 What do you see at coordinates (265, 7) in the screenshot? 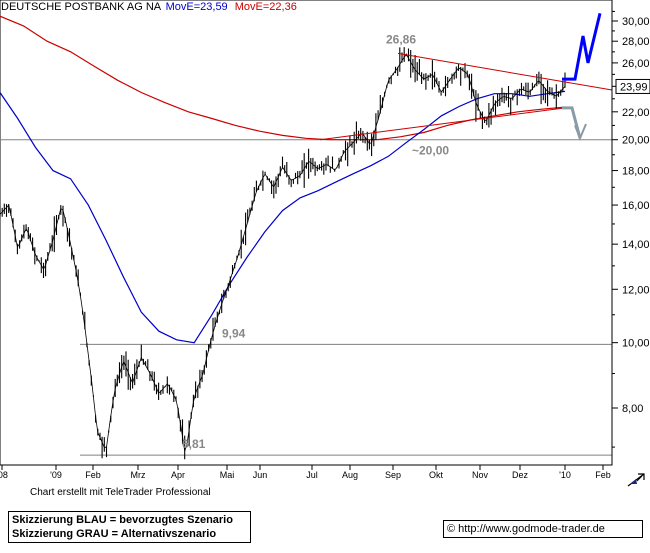
I see `legend-ma2: MovE=22,36` at bounding box center [265, 7].